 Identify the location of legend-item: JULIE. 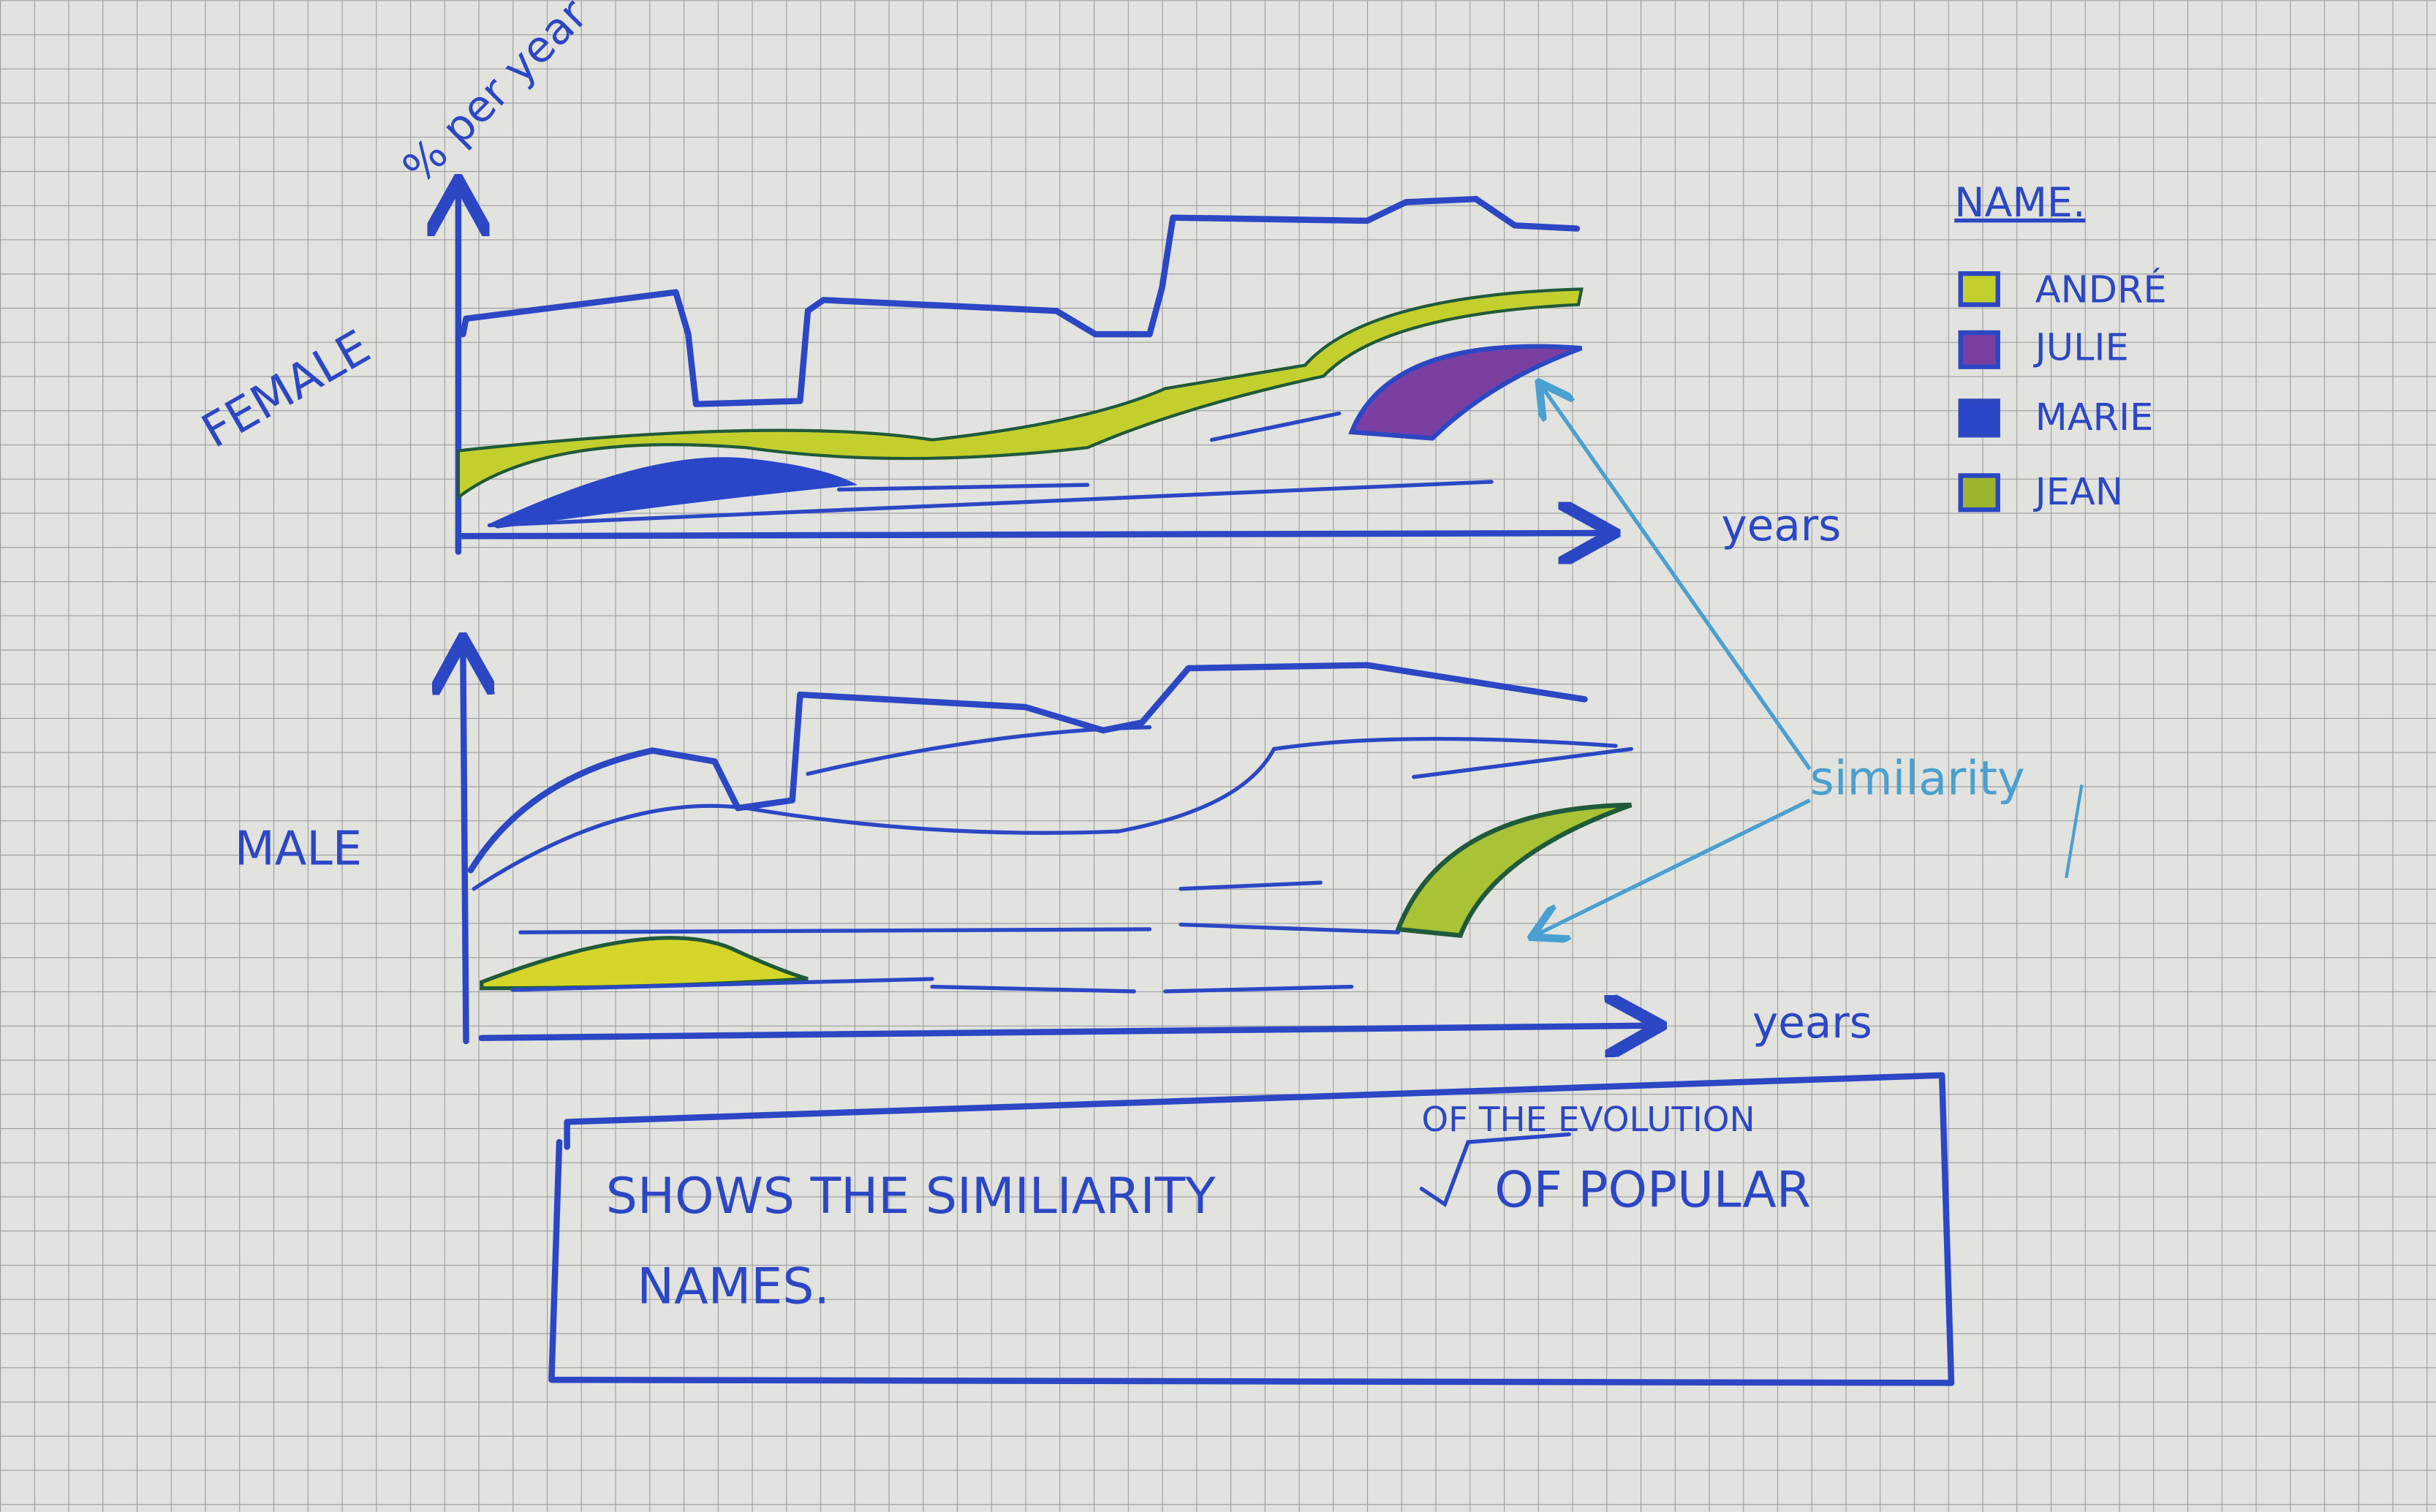
(2081, 347).